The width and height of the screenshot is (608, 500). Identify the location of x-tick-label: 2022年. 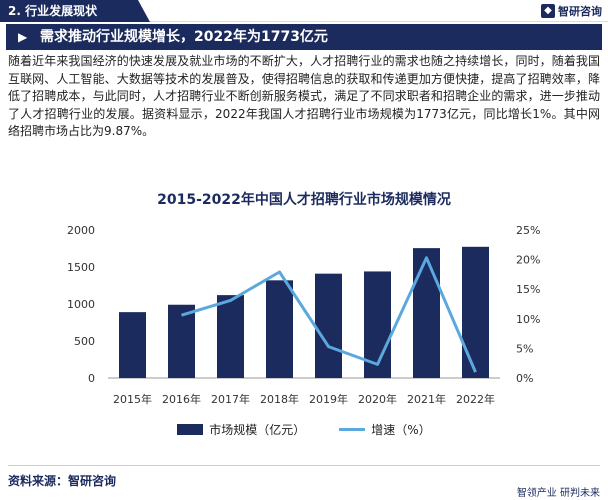
(475, 399).